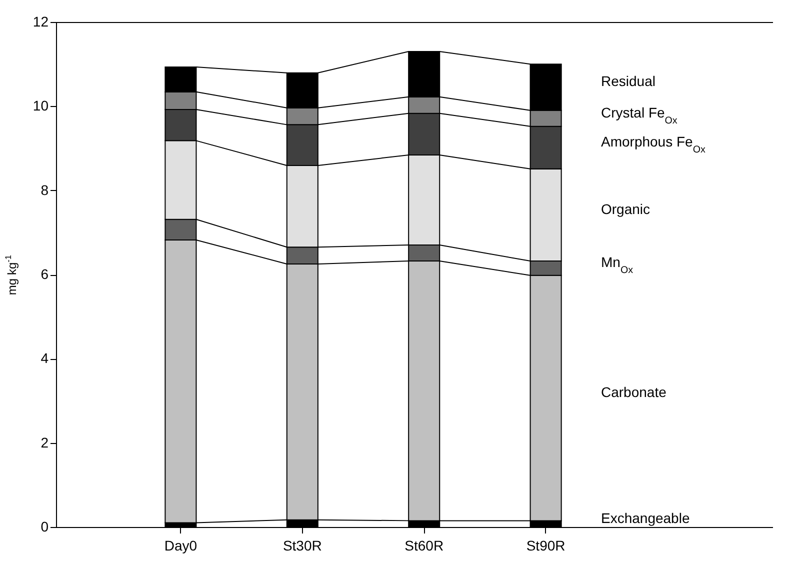  I want to click on y-tick-label: 10, so click(40, 106).